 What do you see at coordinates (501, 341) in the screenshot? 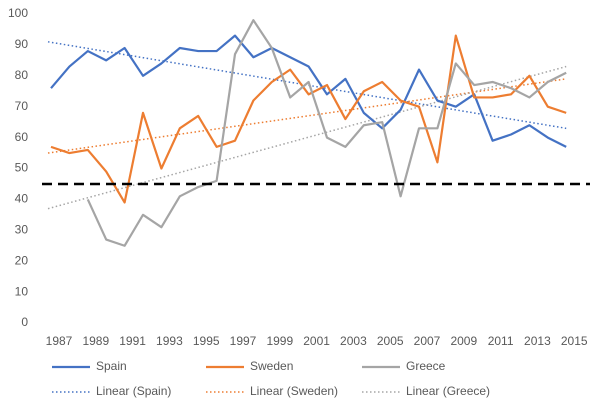
I see `x-tick-label: 2011` at bounding box center [501, 341].